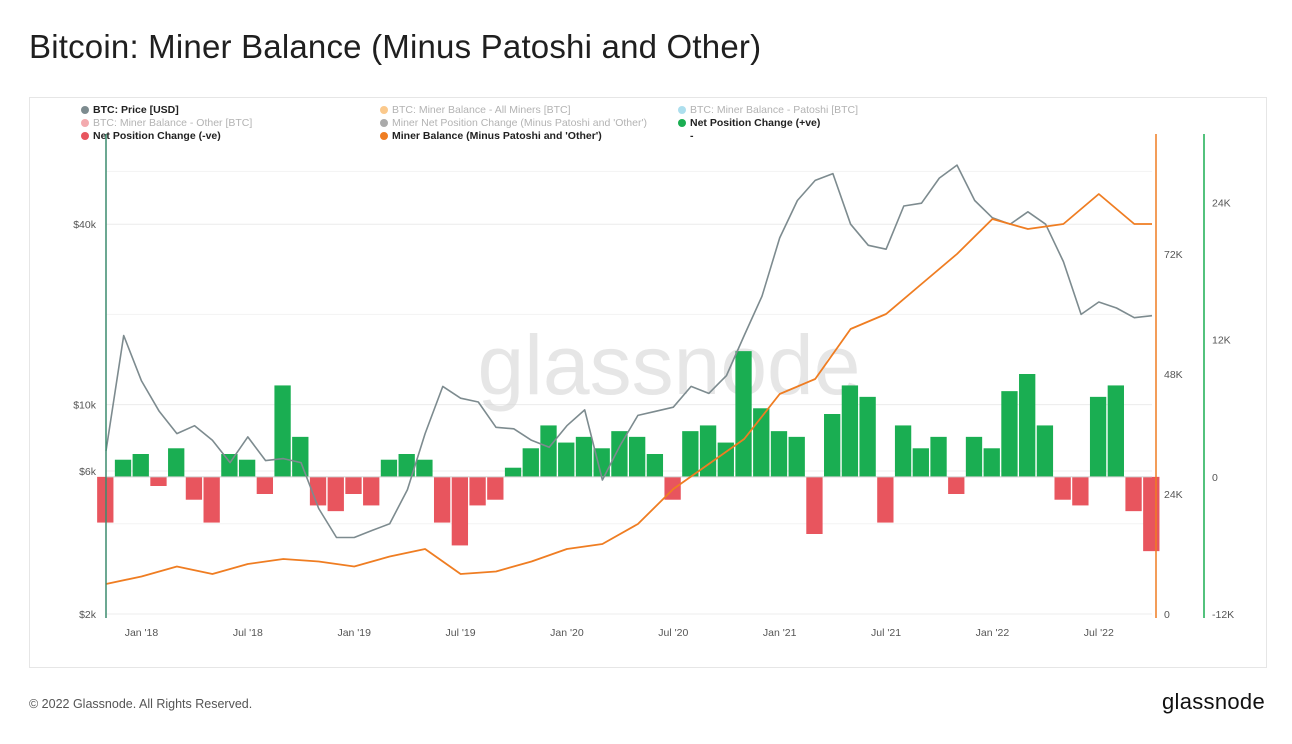 The width and height of the screenshot is (1292, 744). Describe the element at coordinates (157, 136) in the screenshot. I see `legend-label: Net Position Change (-ve)` at that location.